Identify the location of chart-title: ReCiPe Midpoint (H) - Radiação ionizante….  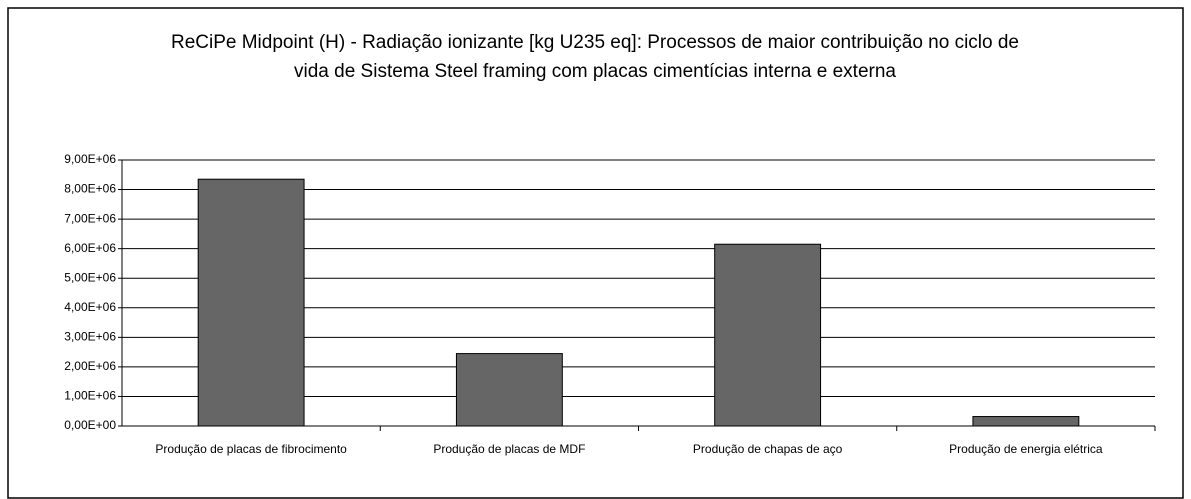
(595, 57).